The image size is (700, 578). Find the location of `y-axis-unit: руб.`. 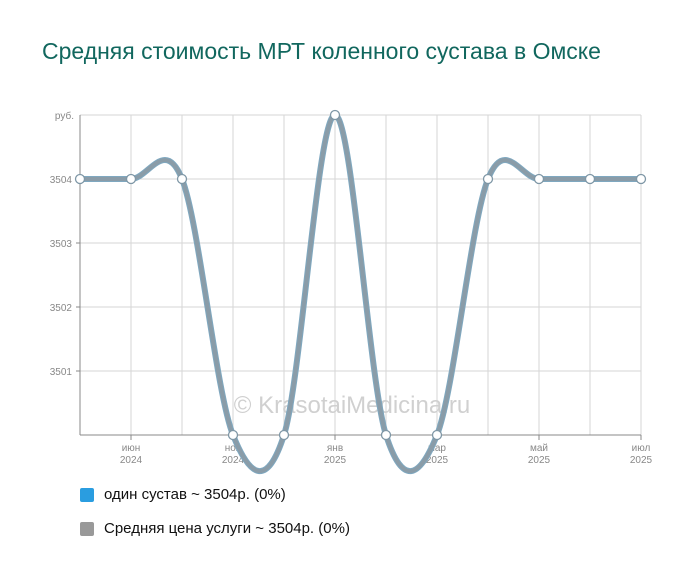

y-axis-unit: руб. is located at coordinates (64, 116).